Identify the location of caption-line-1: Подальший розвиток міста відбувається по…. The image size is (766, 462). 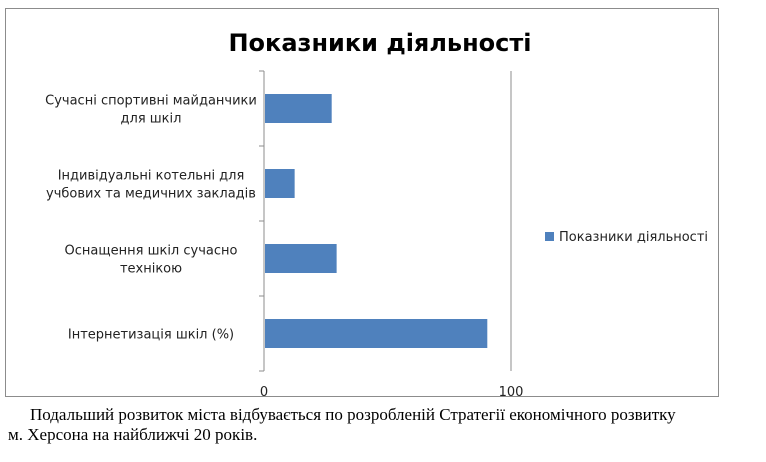
(353, 414).